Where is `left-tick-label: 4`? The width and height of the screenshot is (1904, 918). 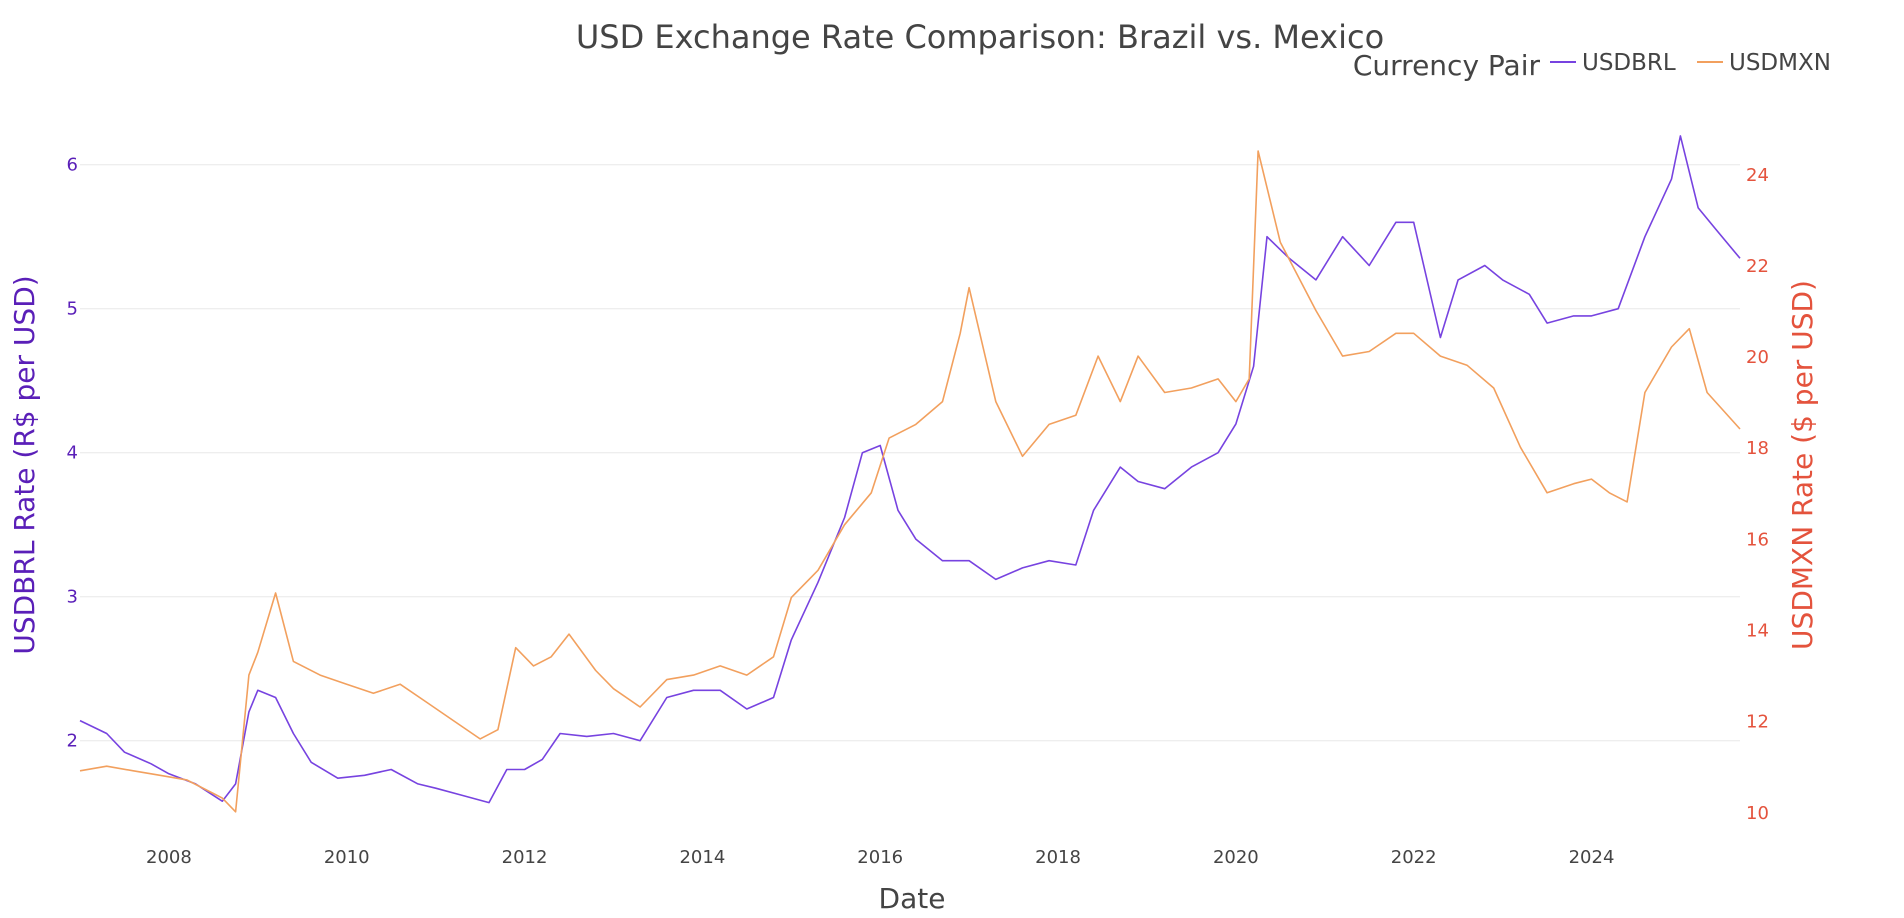
left-tick-label: 4 is located at coordinates (72, 453).